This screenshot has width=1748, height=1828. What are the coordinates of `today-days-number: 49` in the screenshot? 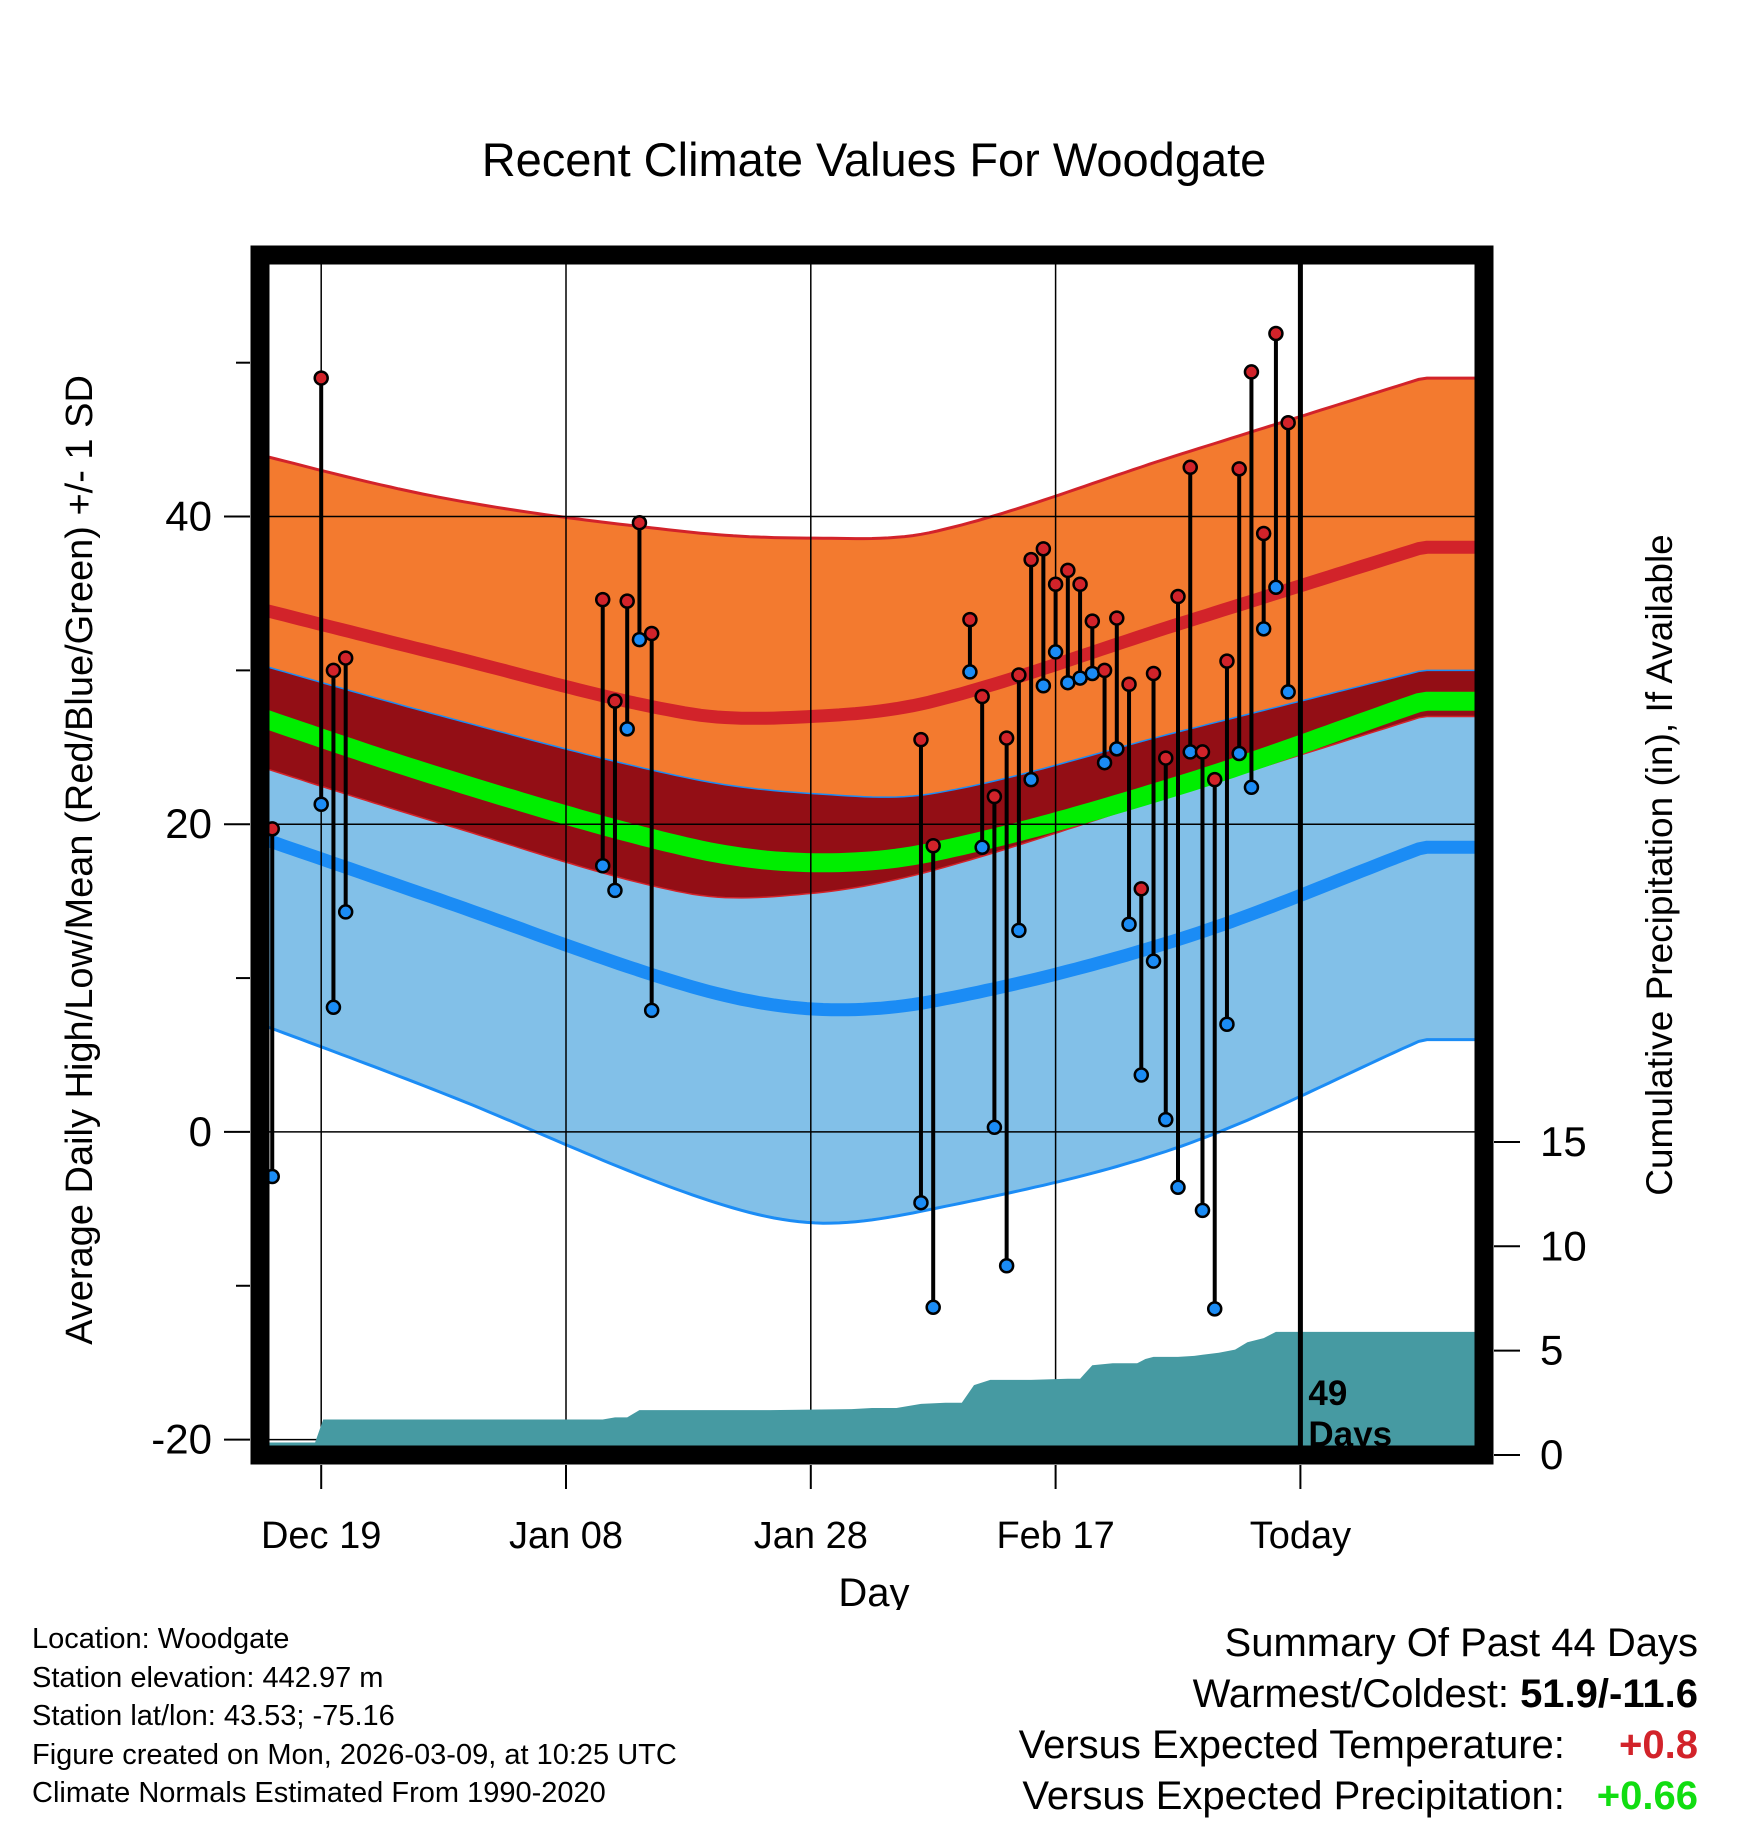 It's located at (1327, 1393).